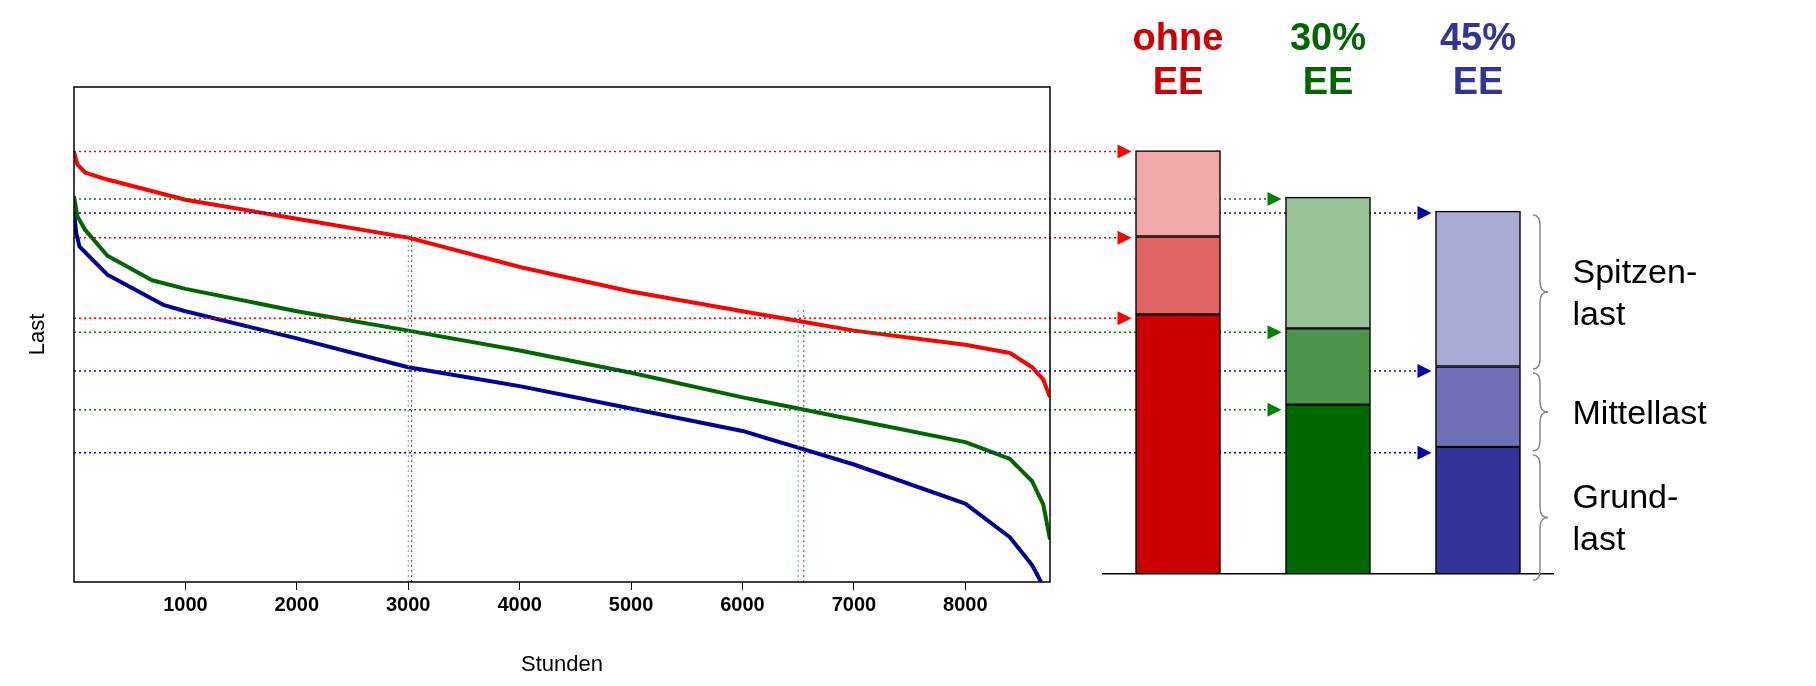  Describe the element at coordinates (742, 603) in the screenshot. I see `x-tick-label: 6000` at that location.